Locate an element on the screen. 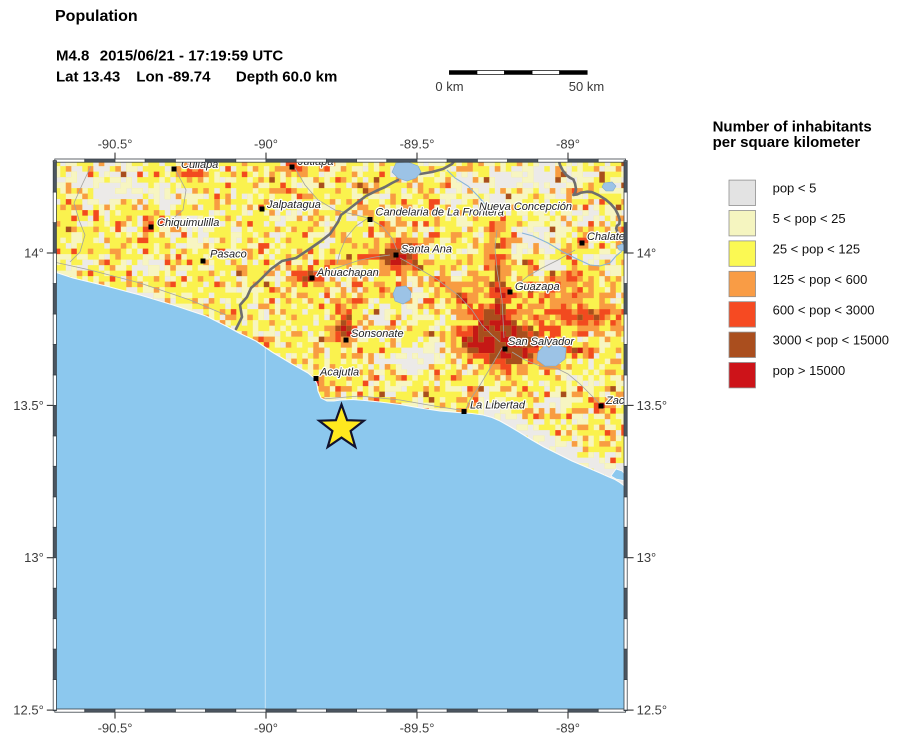  svg-text: 0 km is located at coordinates (449, 86).